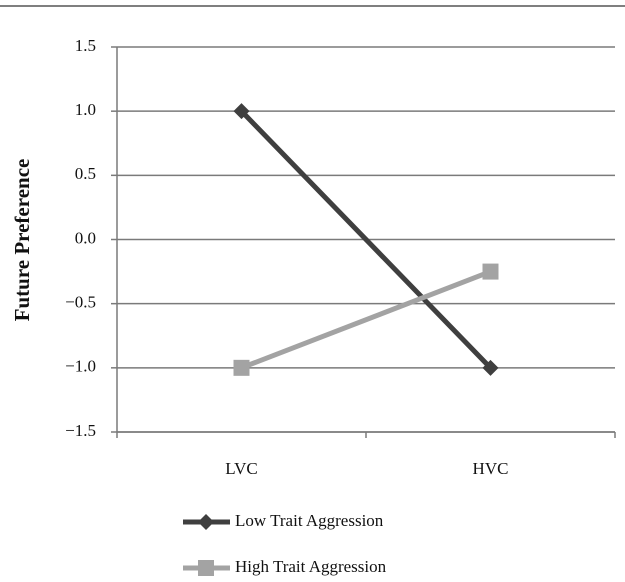  What do you see at coordinates (85, 173) in the screenshot?
I see `y-tick-label: 0.5` at bounding box center [85, 173].